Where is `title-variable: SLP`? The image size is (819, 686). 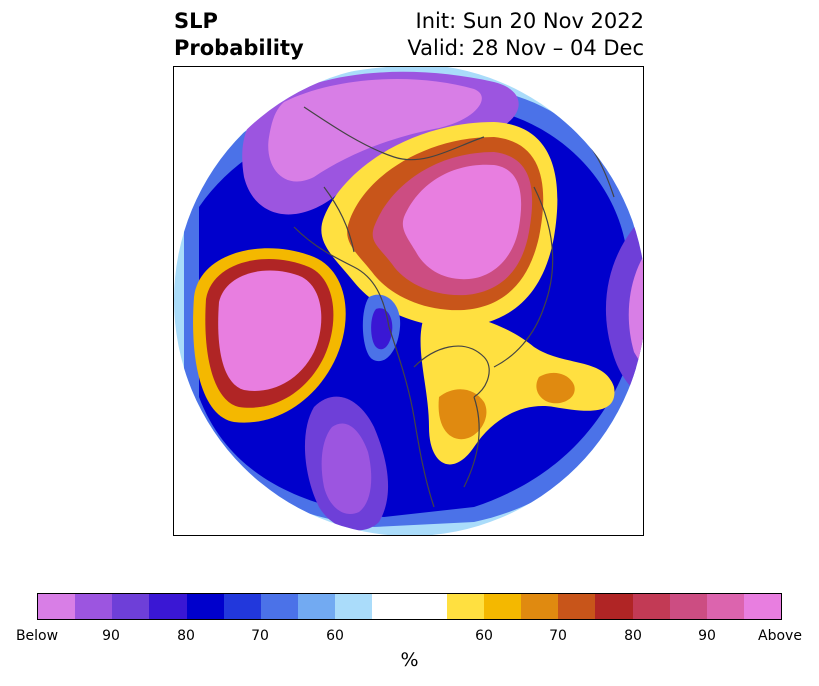
title-variable: SLP is located at coordinates (196, 21).